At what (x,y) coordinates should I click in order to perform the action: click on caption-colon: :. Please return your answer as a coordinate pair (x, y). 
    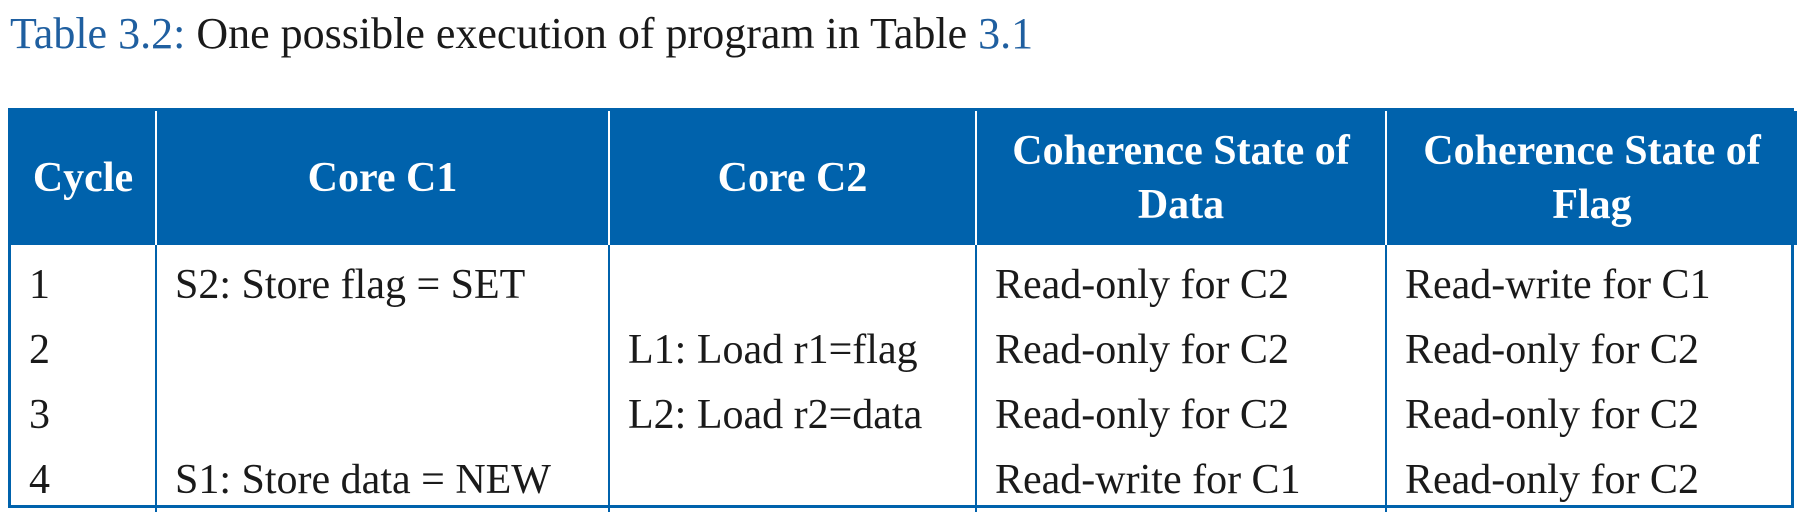
    Looking at the image, I should click on (179, 33).